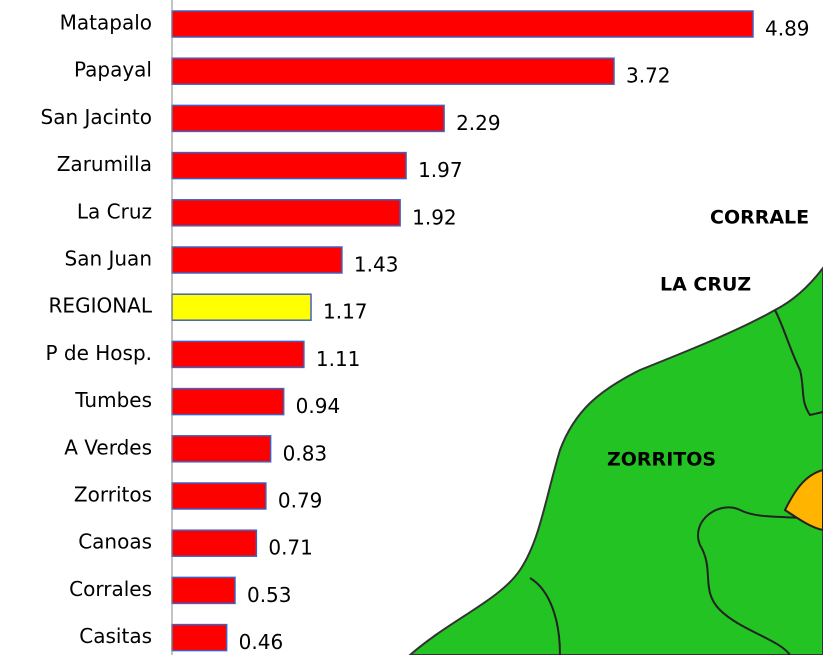 The height and width of the screenshot is (655, 823). What do you see at coordinates (803, 500) in the screenshot?
I see `map-region` at bounding box center [803, 500].